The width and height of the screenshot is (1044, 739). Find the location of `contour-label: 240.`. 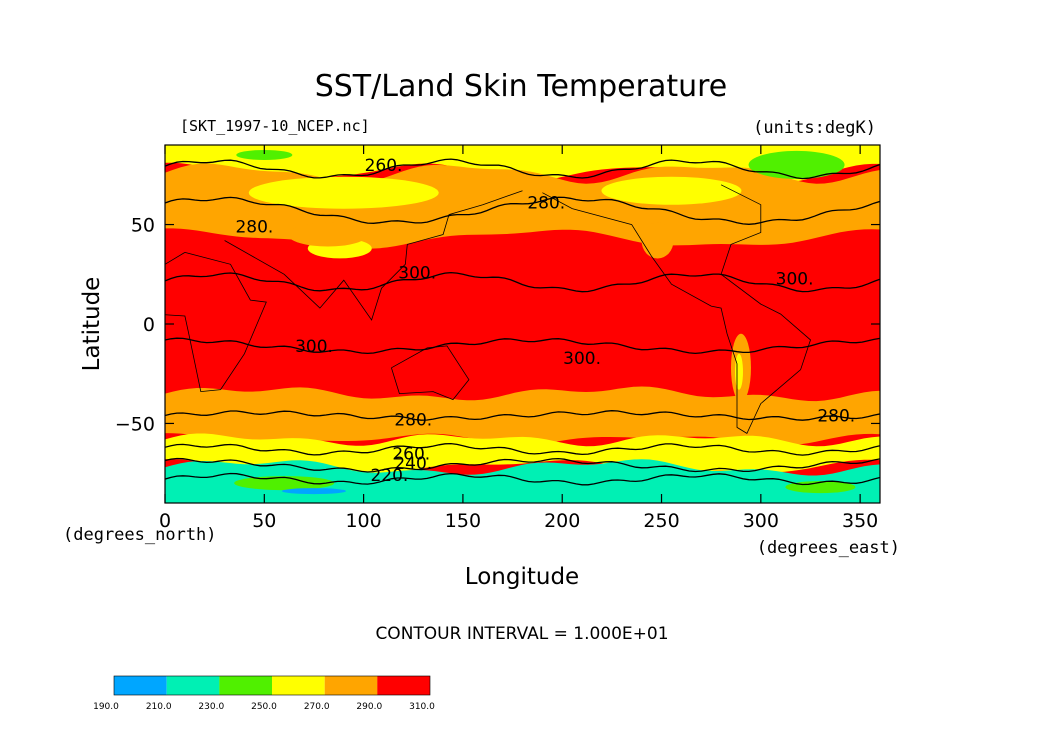

contour-label: 240. is located at coordinates (413, 464).